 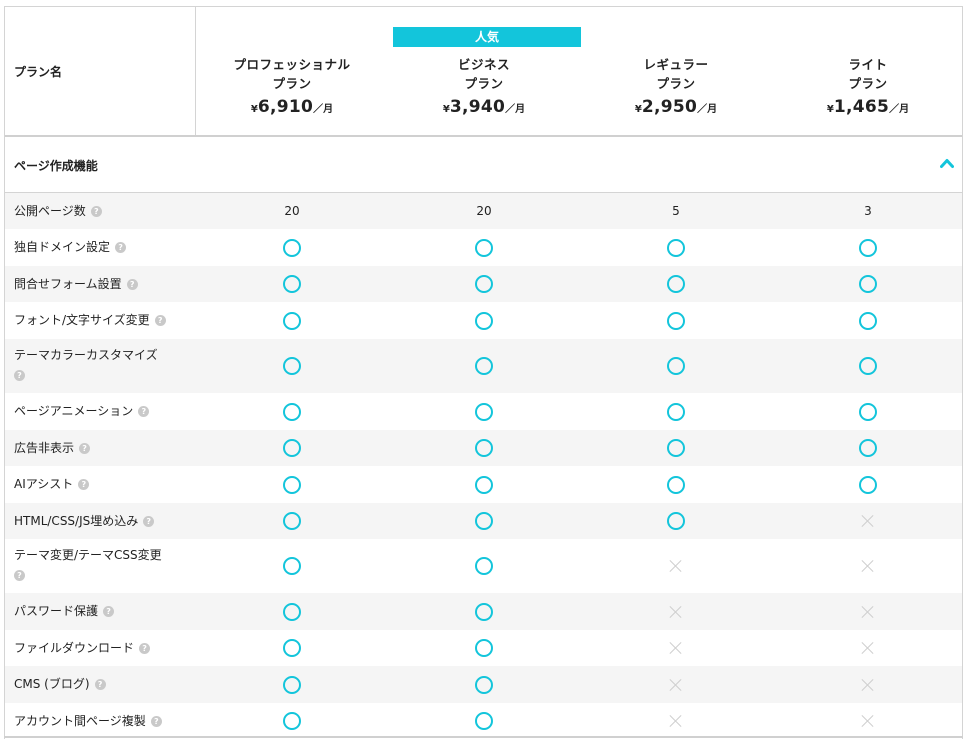 What do you see at coordinates (676, 211) in the screenshot?
I see `feature-value: 5` at bounding box center [676, 211].